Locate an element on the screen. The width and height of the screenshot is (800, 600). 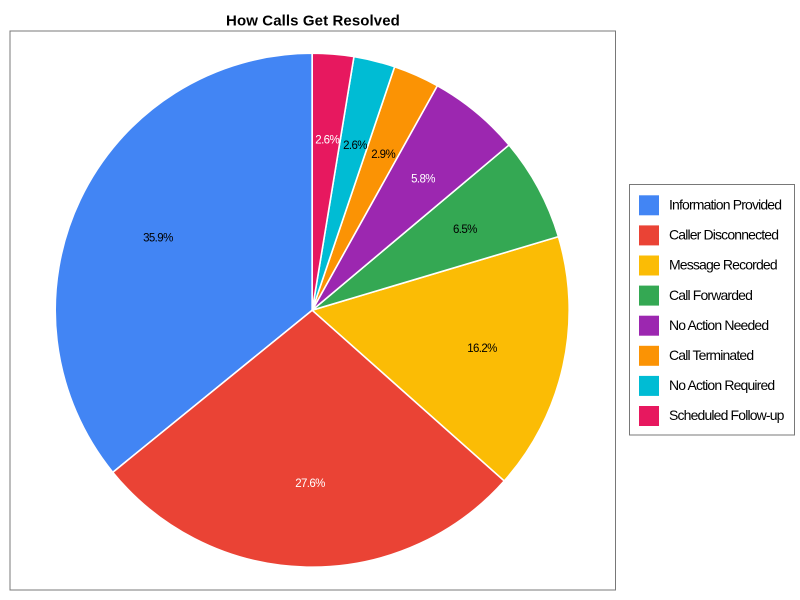
svg-text: Message Recorded is located at coordinates (723, 265).